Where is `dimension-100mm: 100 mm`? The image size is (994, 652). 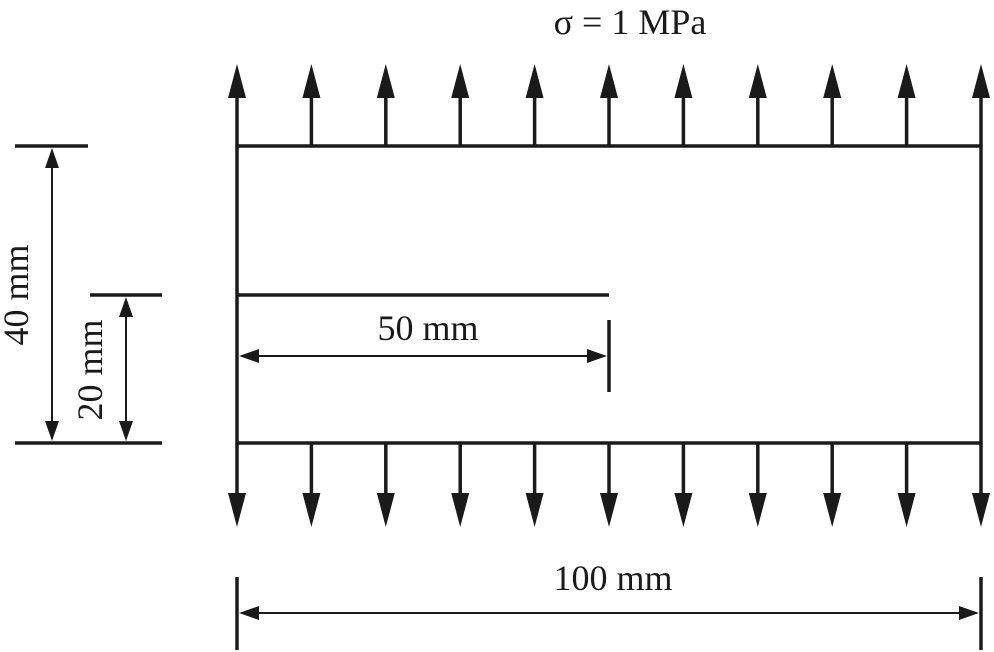 dimension-100mm: 100 mm is located at coordinates (609, 604).